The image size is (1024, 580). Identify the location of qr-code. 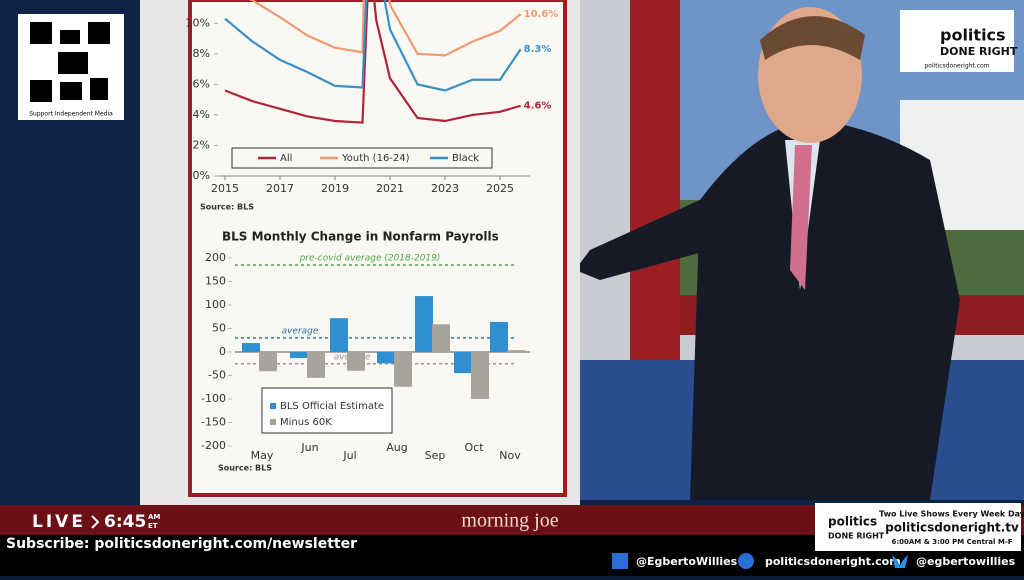
(70, 62).